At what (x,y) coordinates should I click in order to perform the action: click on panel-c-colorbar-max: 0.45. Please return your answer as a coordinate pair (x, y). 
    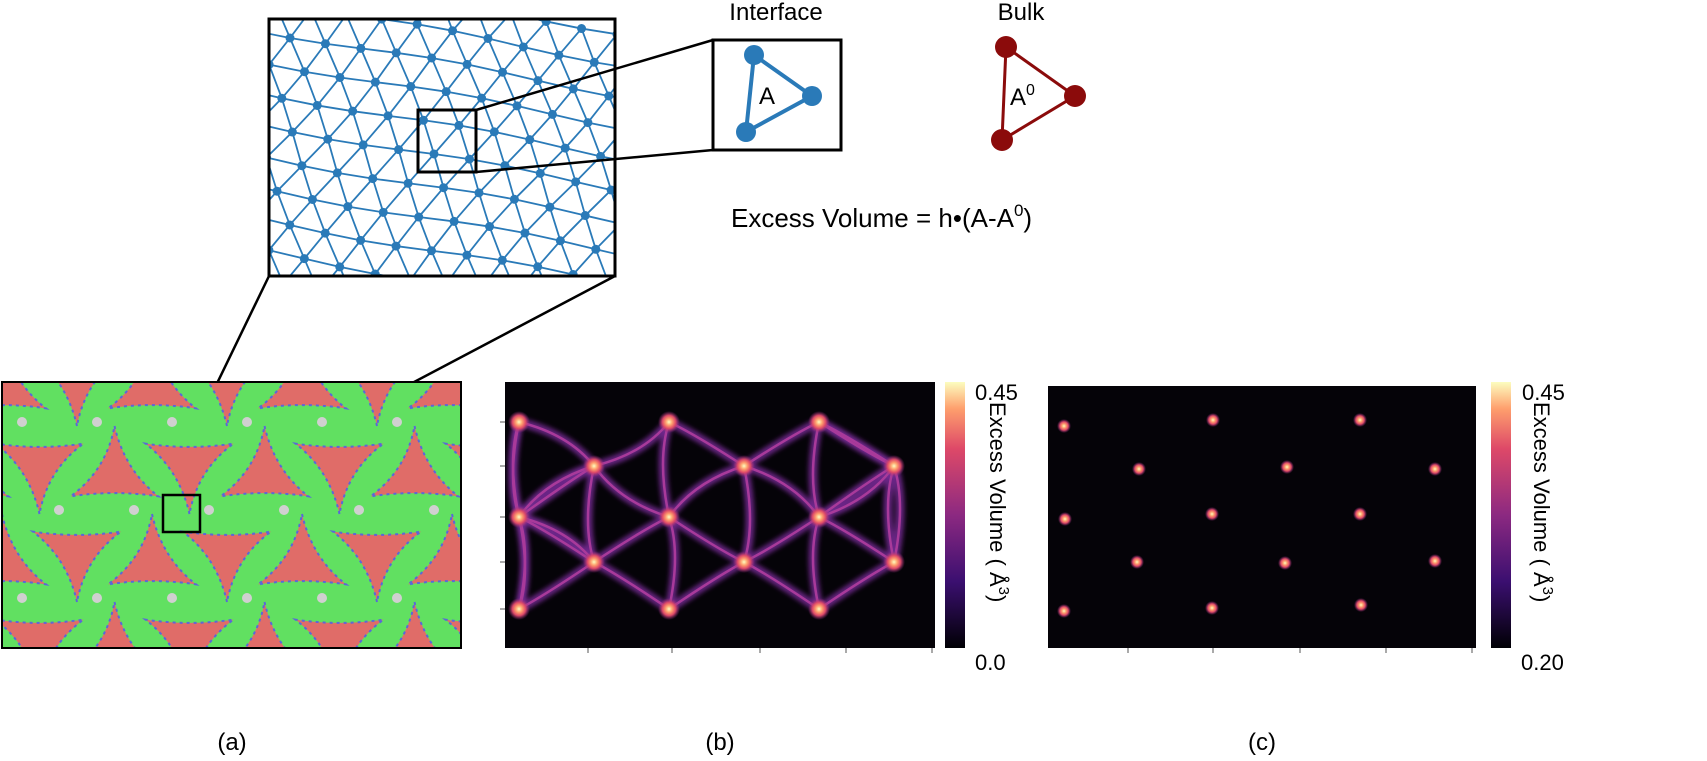
    Looking at the image, I should click on (1543, 392).